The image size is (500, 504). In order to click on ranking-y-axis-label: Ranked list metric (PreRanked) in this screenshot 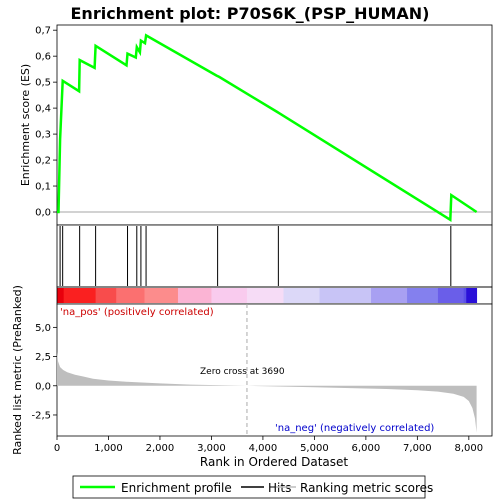, I will do `click(17, 370)`.